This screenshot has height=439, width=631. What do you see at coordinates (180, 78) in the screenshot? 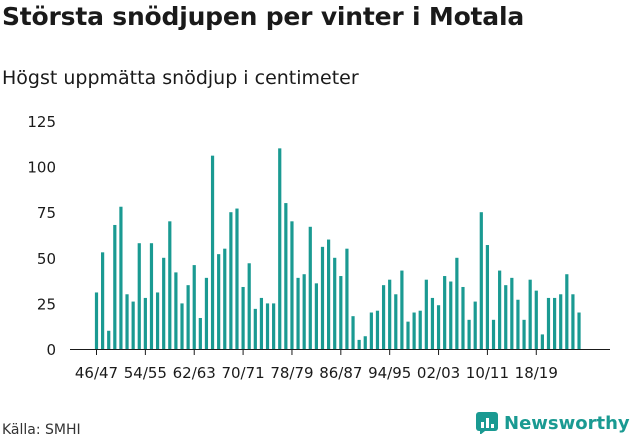
I see `chart-subtitle: Högst uppmätta snödjup i centimeter` at bounding box center [180, 78].